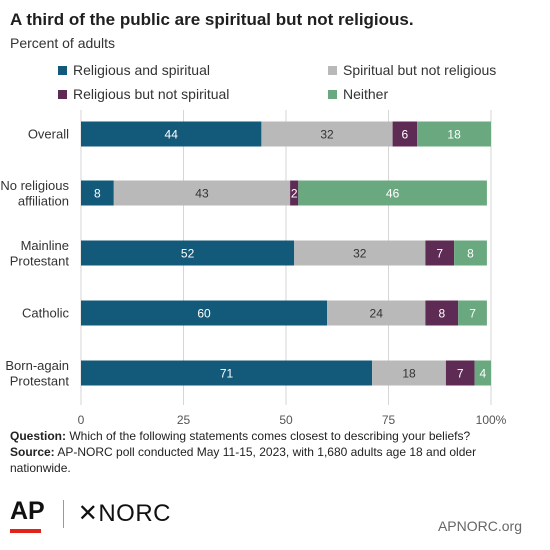 The height and width of the screenshot is (550, 550). I want to click on x-tick-label: 75, so click(389, 420).